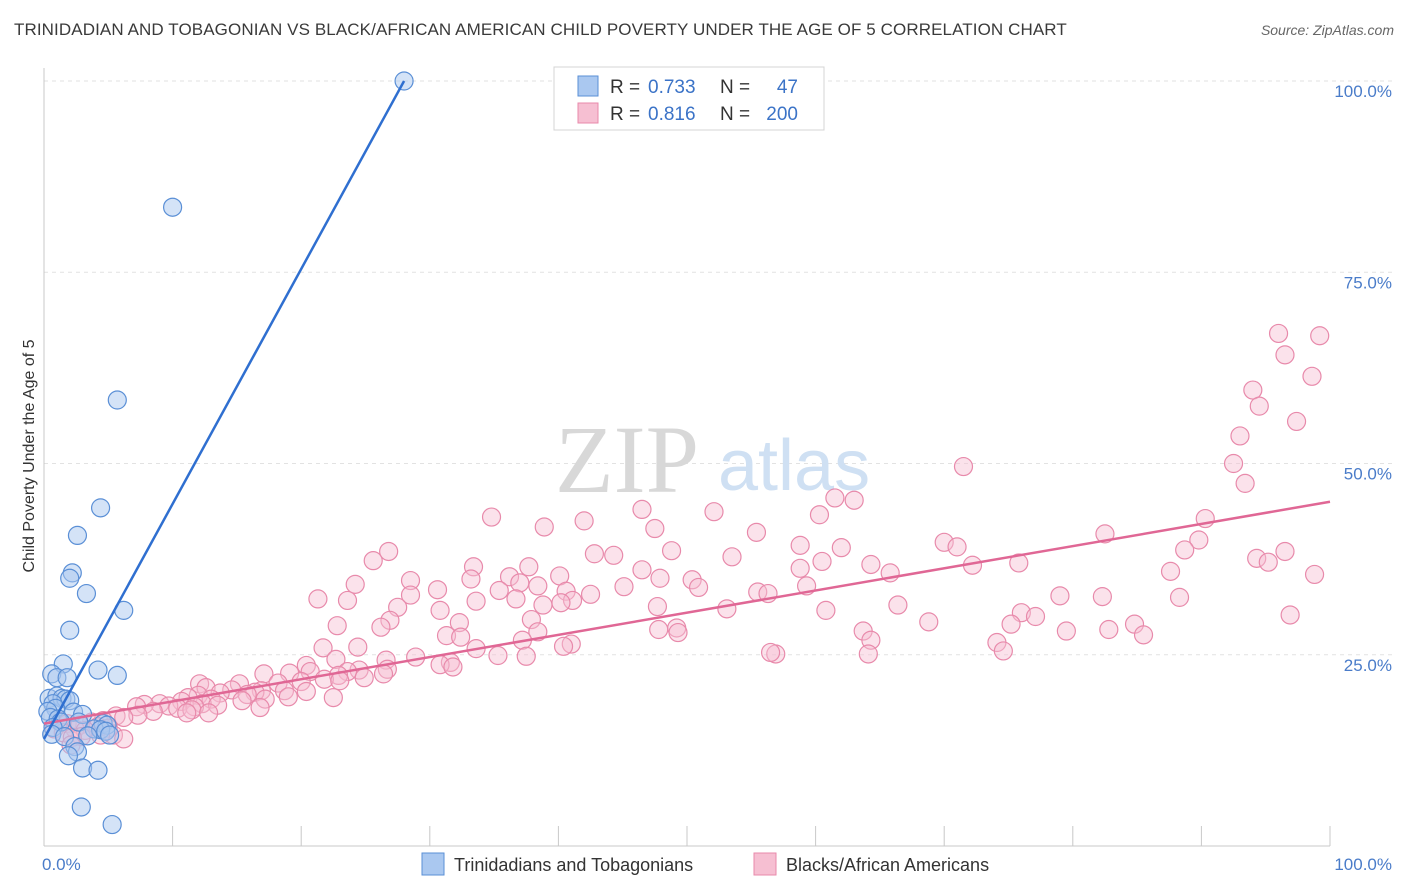 The height and width of the screenshot is (892, 1406). I want to click on stats-n-value-1: 47, so click(787, 87).